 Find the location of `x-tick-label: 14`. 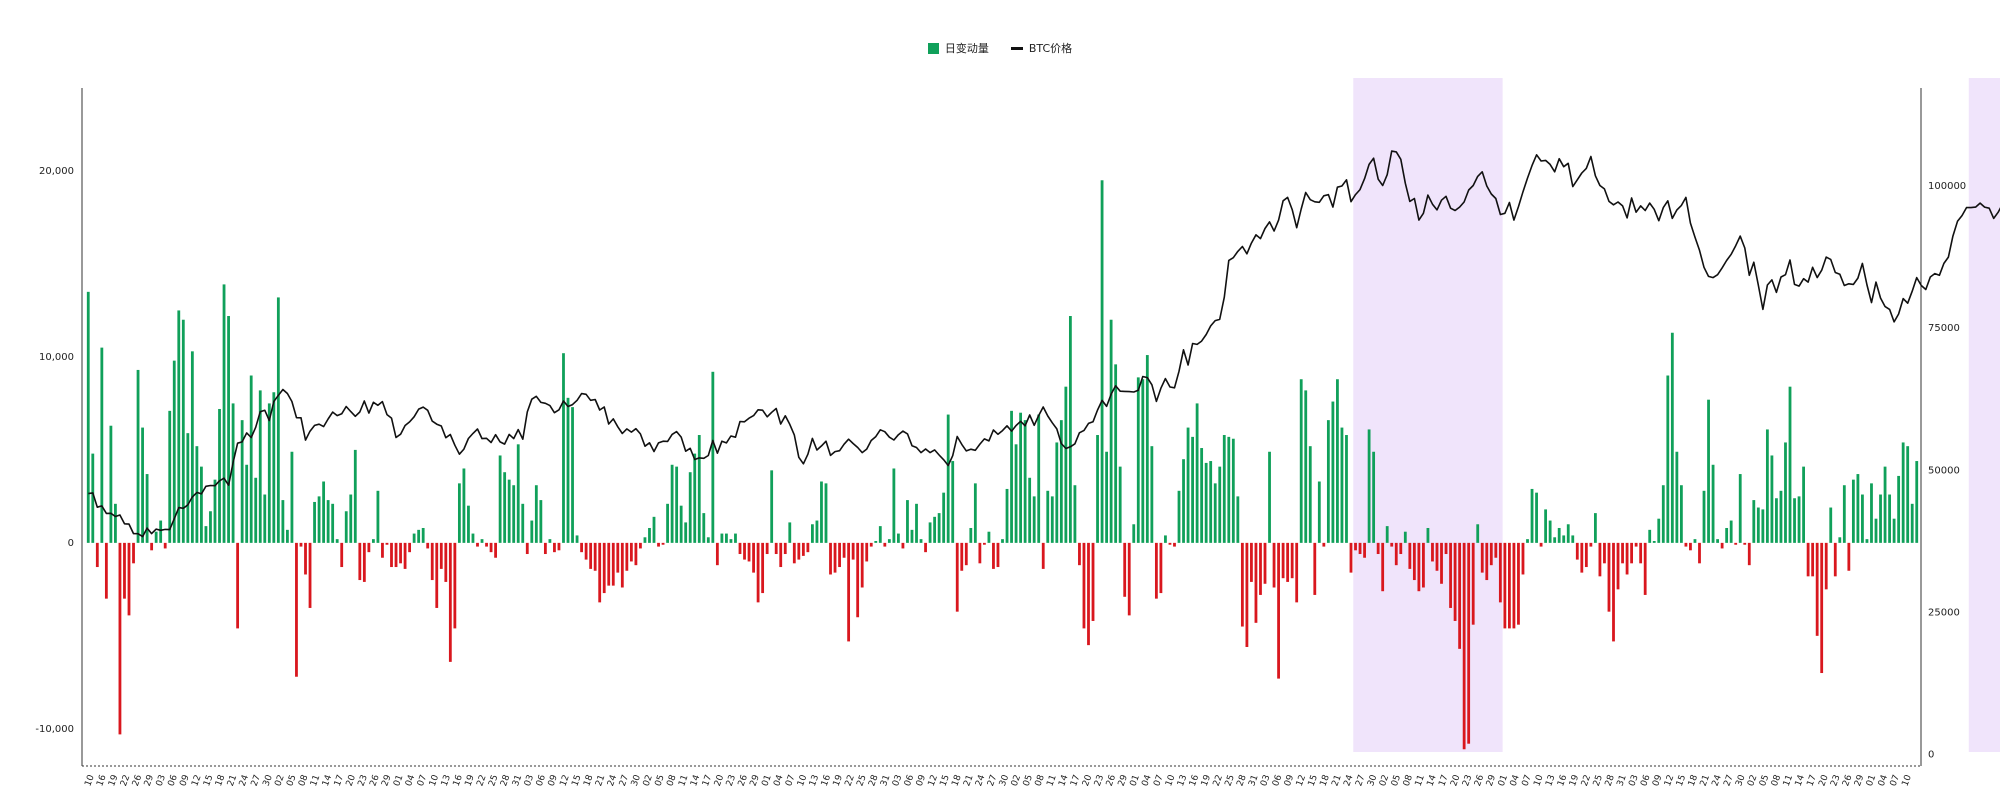

x-tick-label: 14 is located at coordinates (695, 779).